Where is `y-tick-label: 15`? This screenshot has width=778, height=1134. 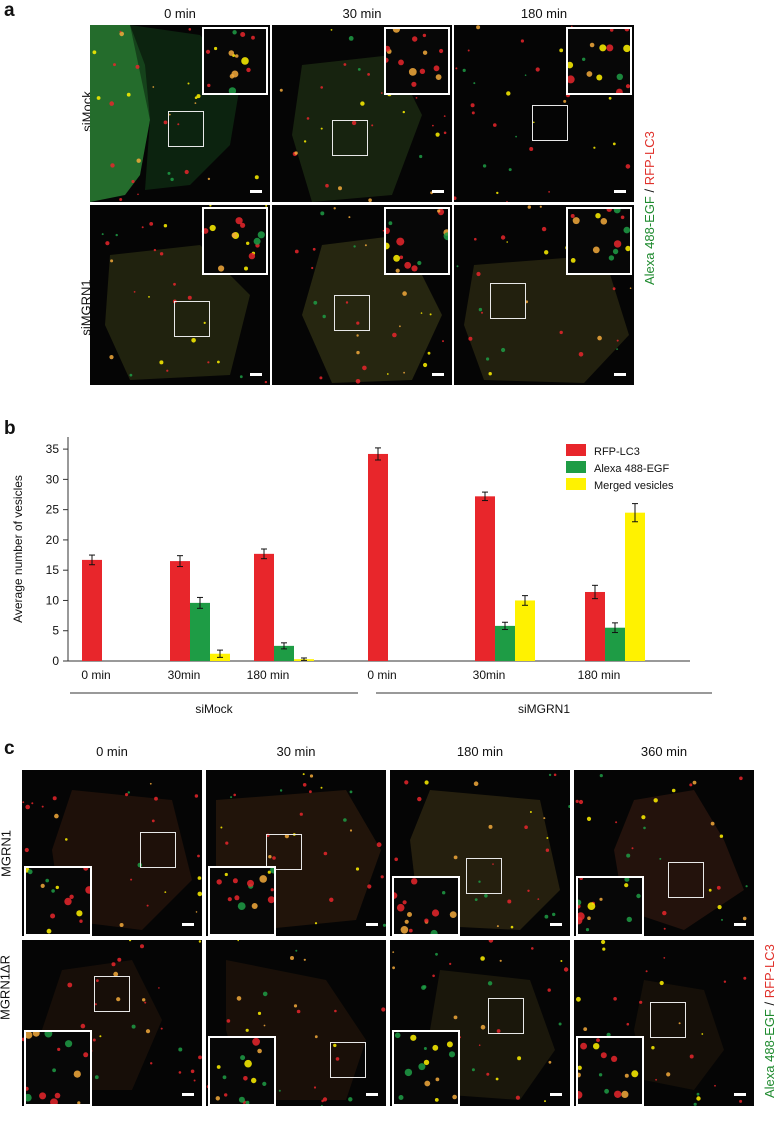 y-tick-label: 15 is located at coordinates (53, 570).